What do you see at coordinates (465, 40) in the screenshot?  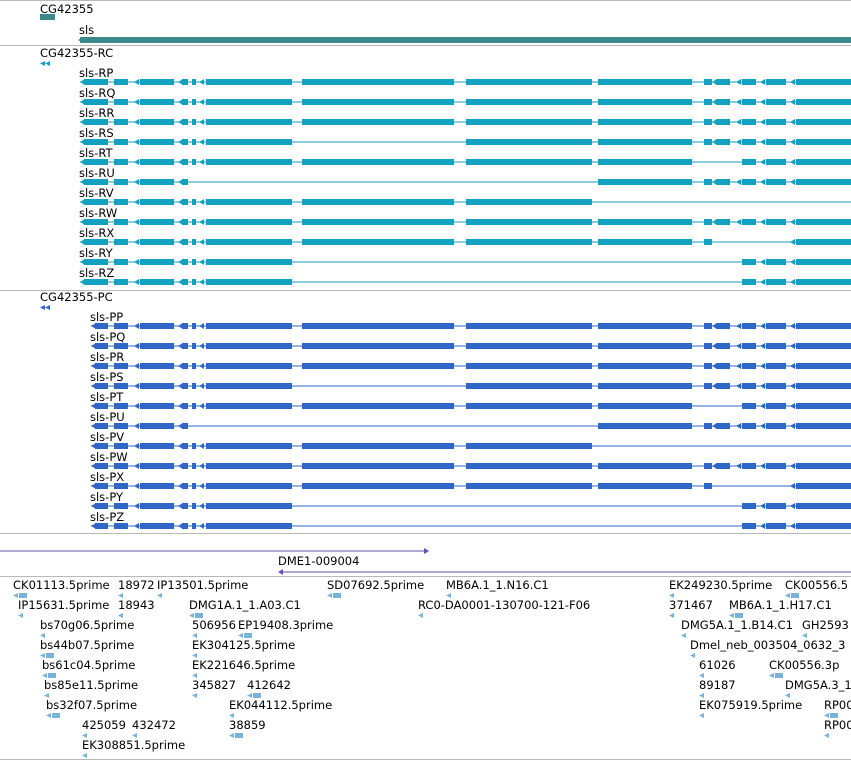 I see `gene-bar-sls` at bounding box center [465, 40].